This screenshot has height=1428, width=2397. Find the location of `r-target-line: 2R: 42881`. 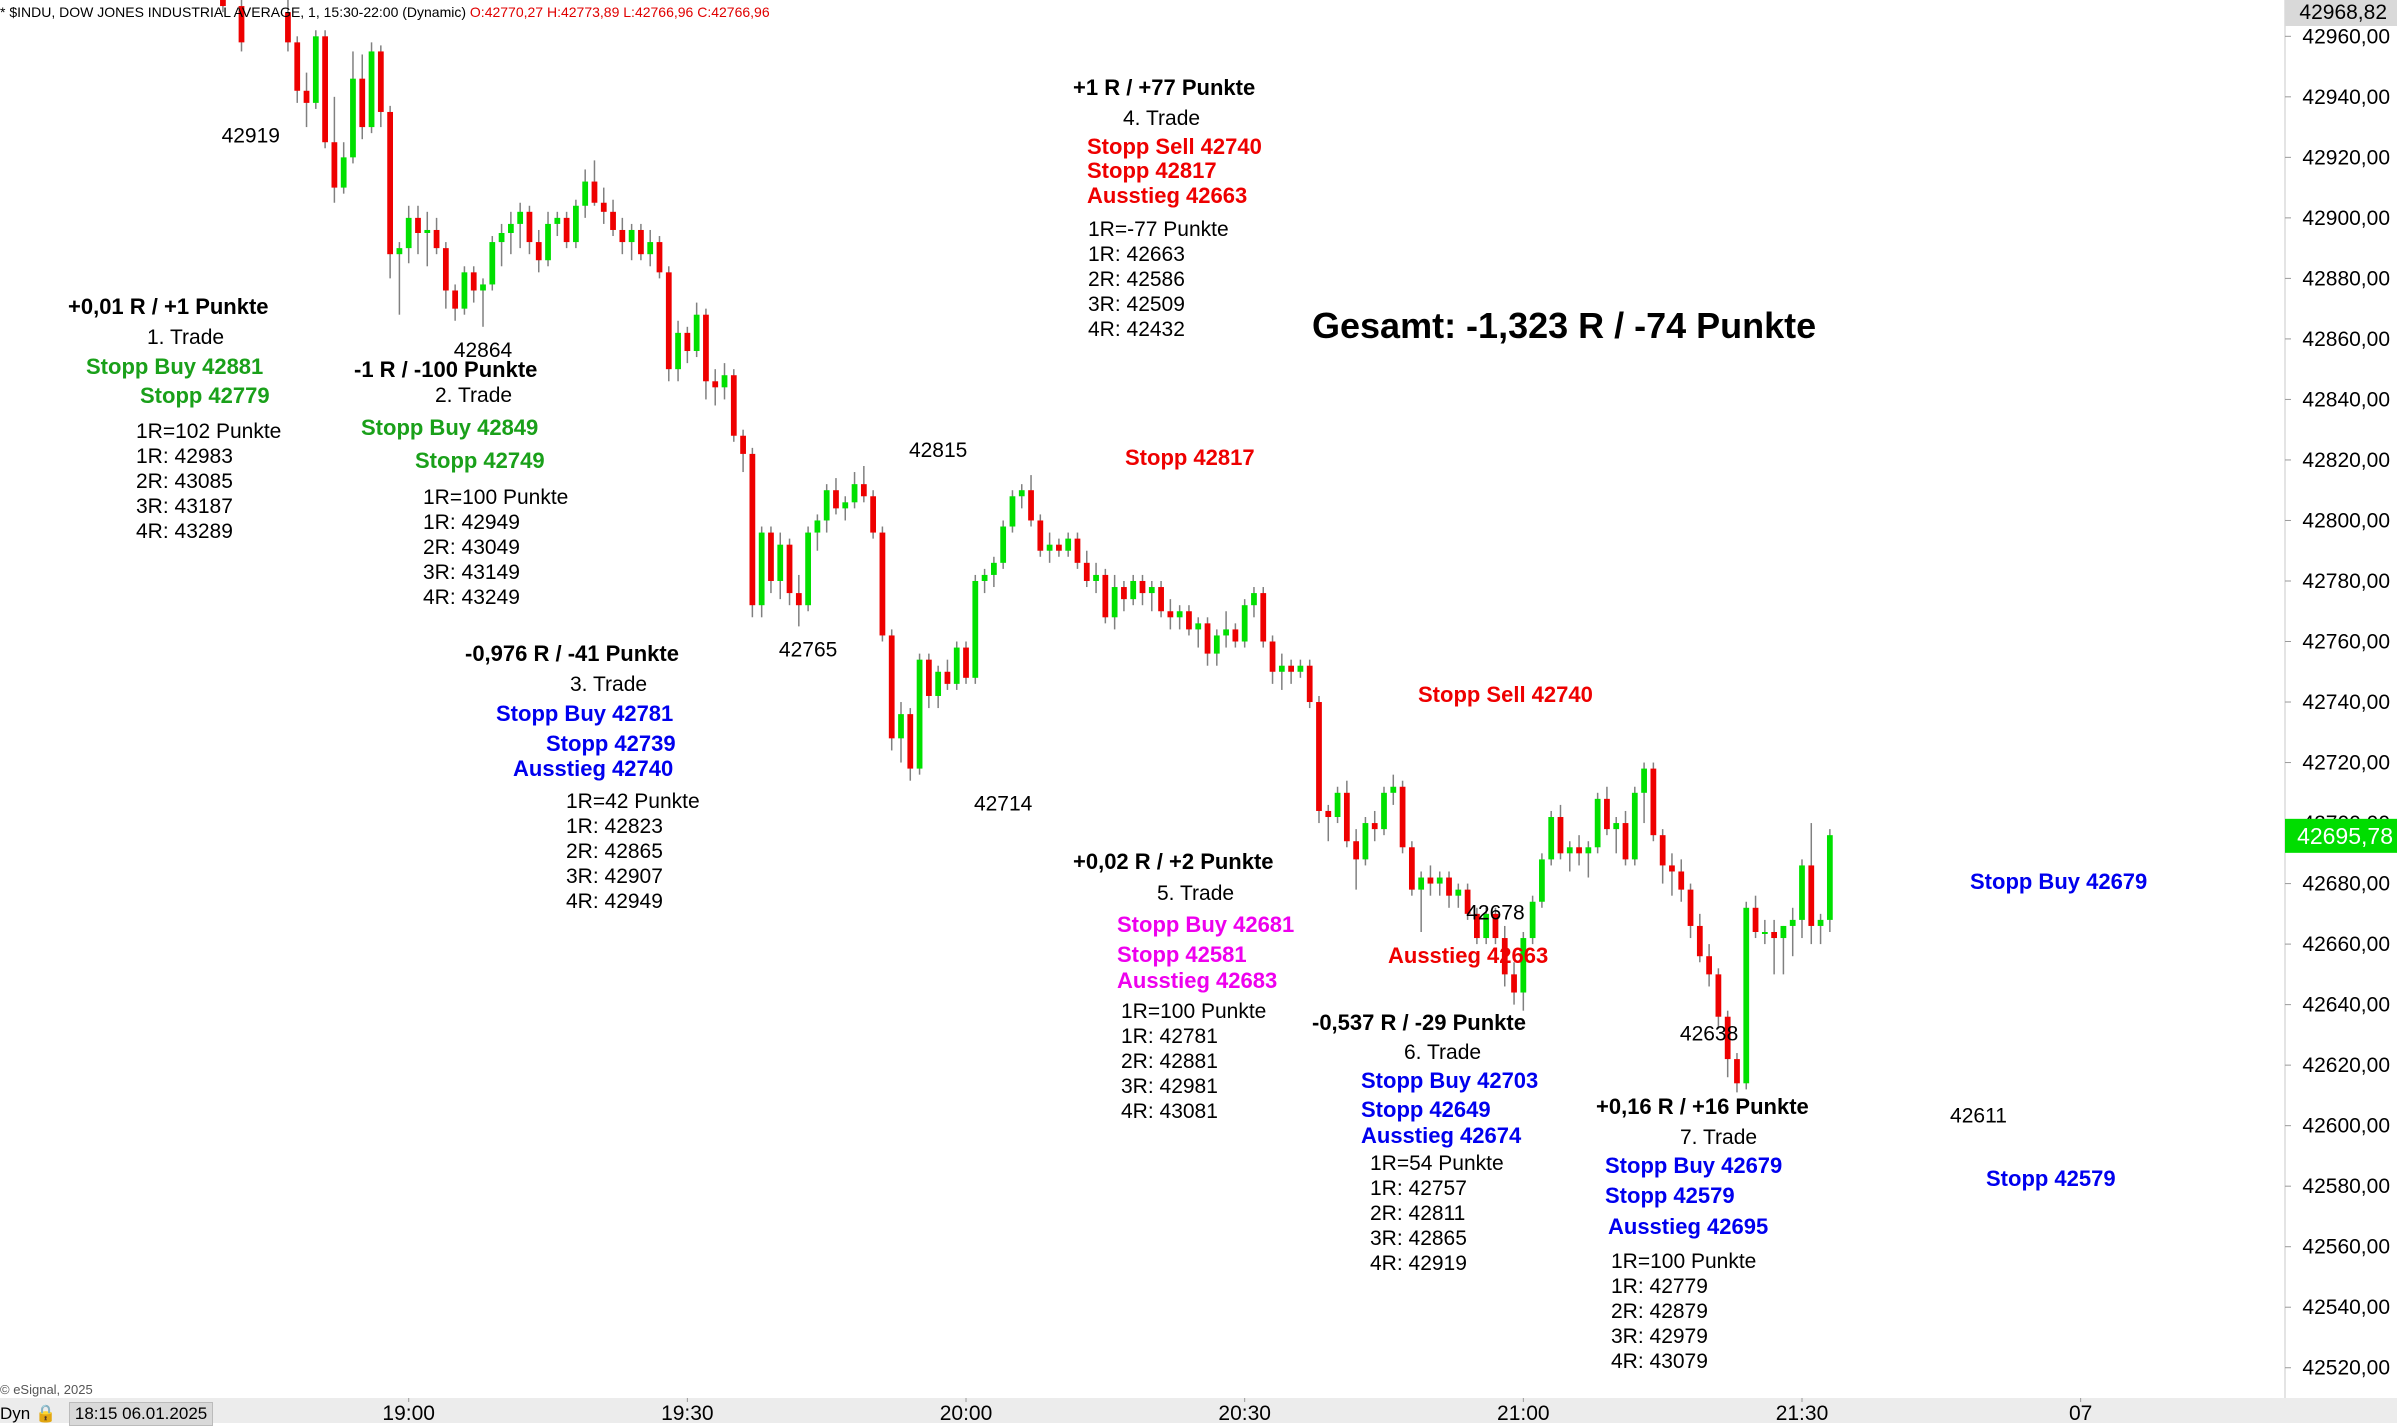

r-target-line: 2R: 42881 is located at coordinates (1169, 1061).